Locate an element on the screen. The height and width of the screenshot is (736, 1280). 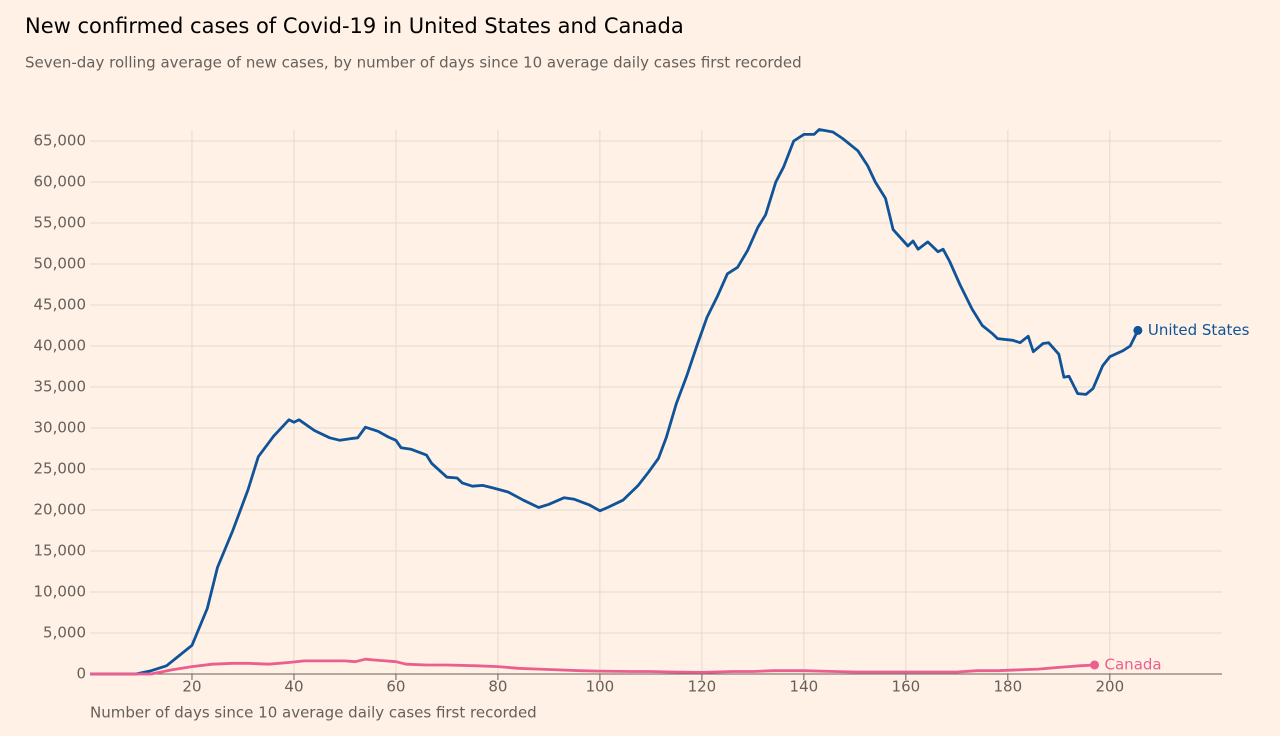
y-tick-label: 20,000 is located at coordinates (60, 510).